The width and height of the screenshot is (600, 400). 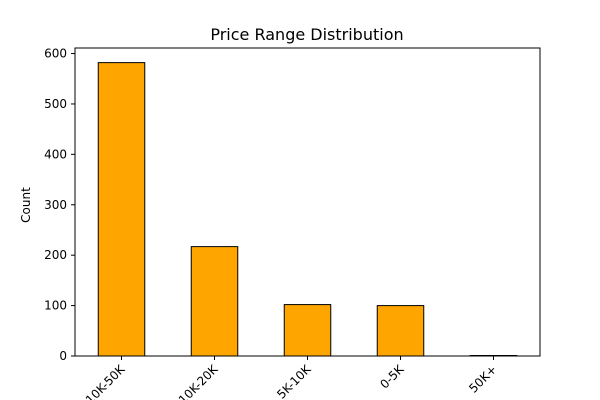 What do you see at coordinates (26, 205) in the screenshot?
I see `y-axis-label: Count` at bounding box center [26, 205].